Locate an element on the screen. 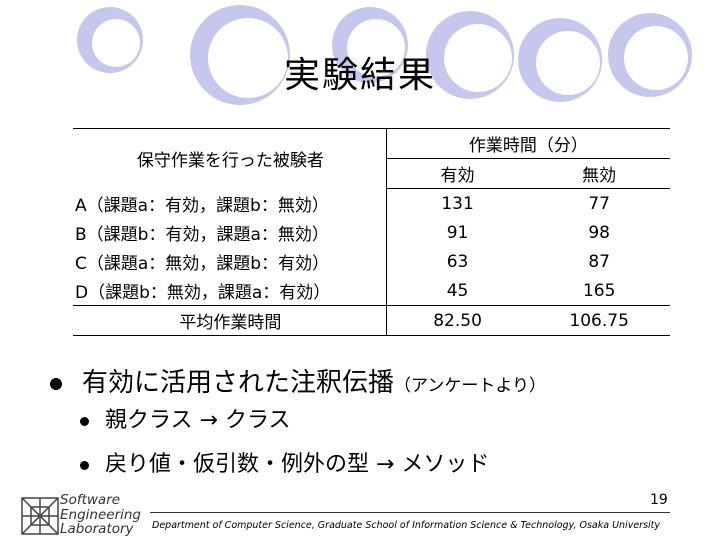  valid-cell: 91 is located at coordinates (457, 232).